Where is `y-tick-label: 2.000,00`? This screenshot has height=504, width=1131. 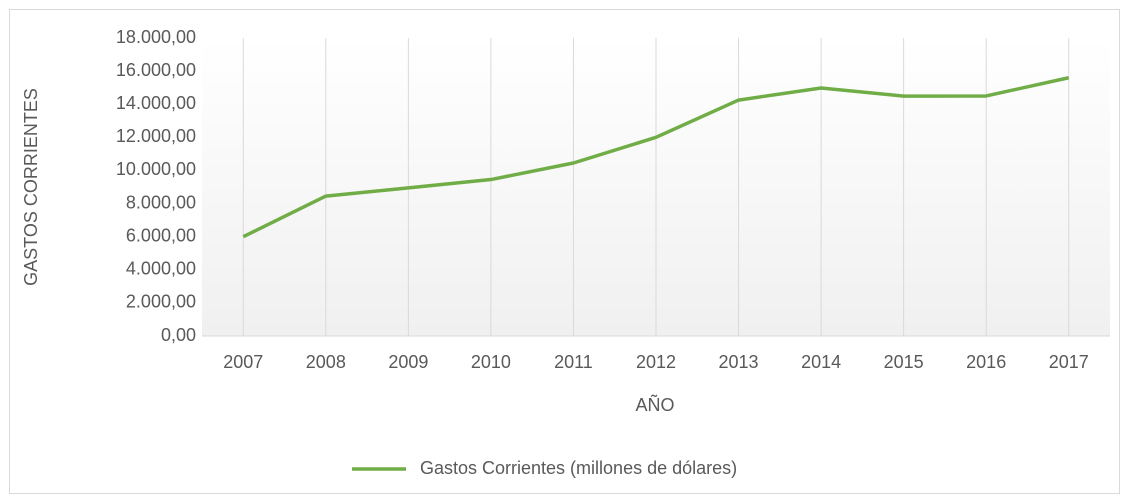 y-tick-label: 2.000,00 is located at coordinates (161, 302).